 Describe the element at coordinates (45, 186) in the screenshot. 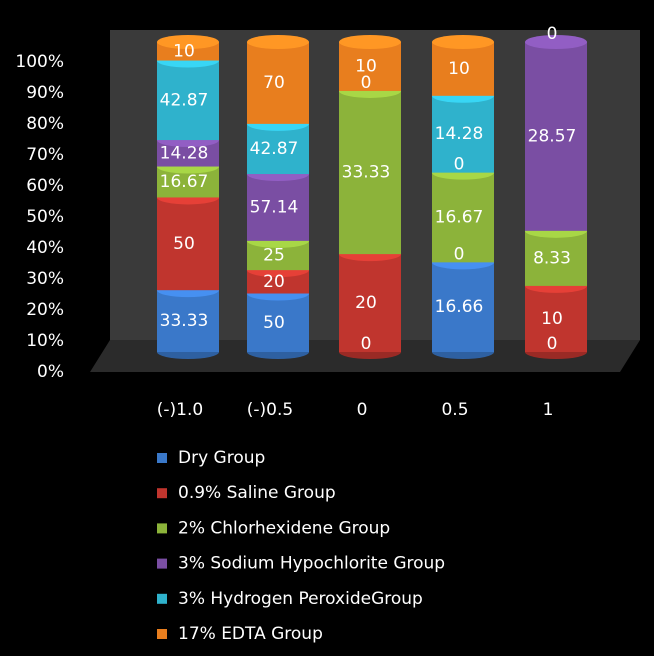

I see `y-tick-label: 60%` at that location.